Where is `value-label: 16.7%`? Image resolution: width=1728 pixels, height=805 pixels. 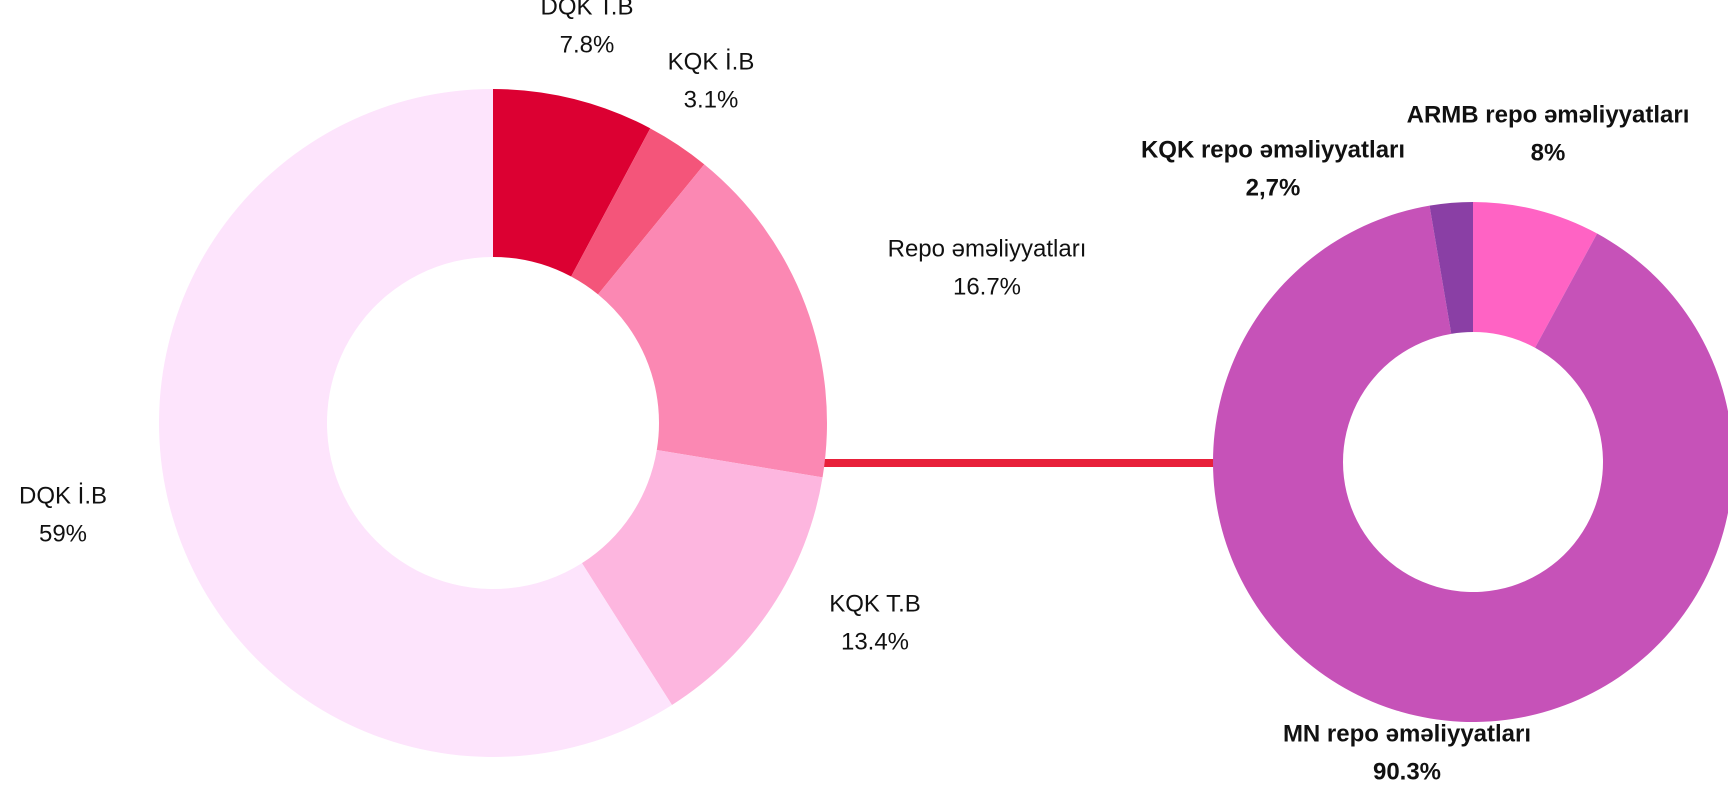 value-label: 16.7% is located at coordinates (987, 286).